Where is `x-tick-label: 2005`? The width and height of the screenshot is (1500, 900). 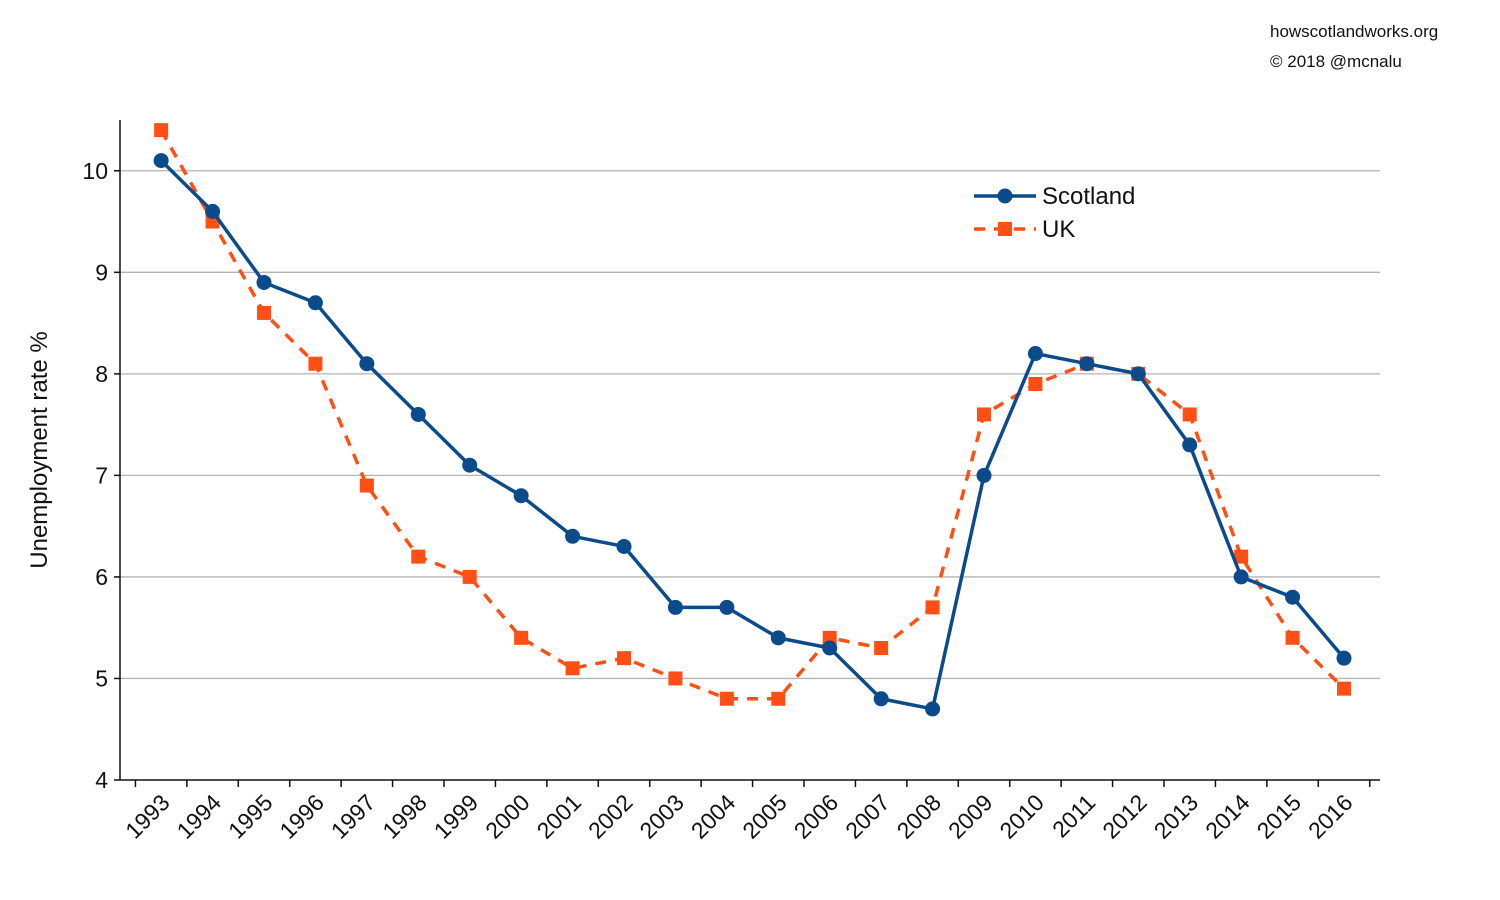
x-tick-label: 2005 is located at coordinates (764, 816).